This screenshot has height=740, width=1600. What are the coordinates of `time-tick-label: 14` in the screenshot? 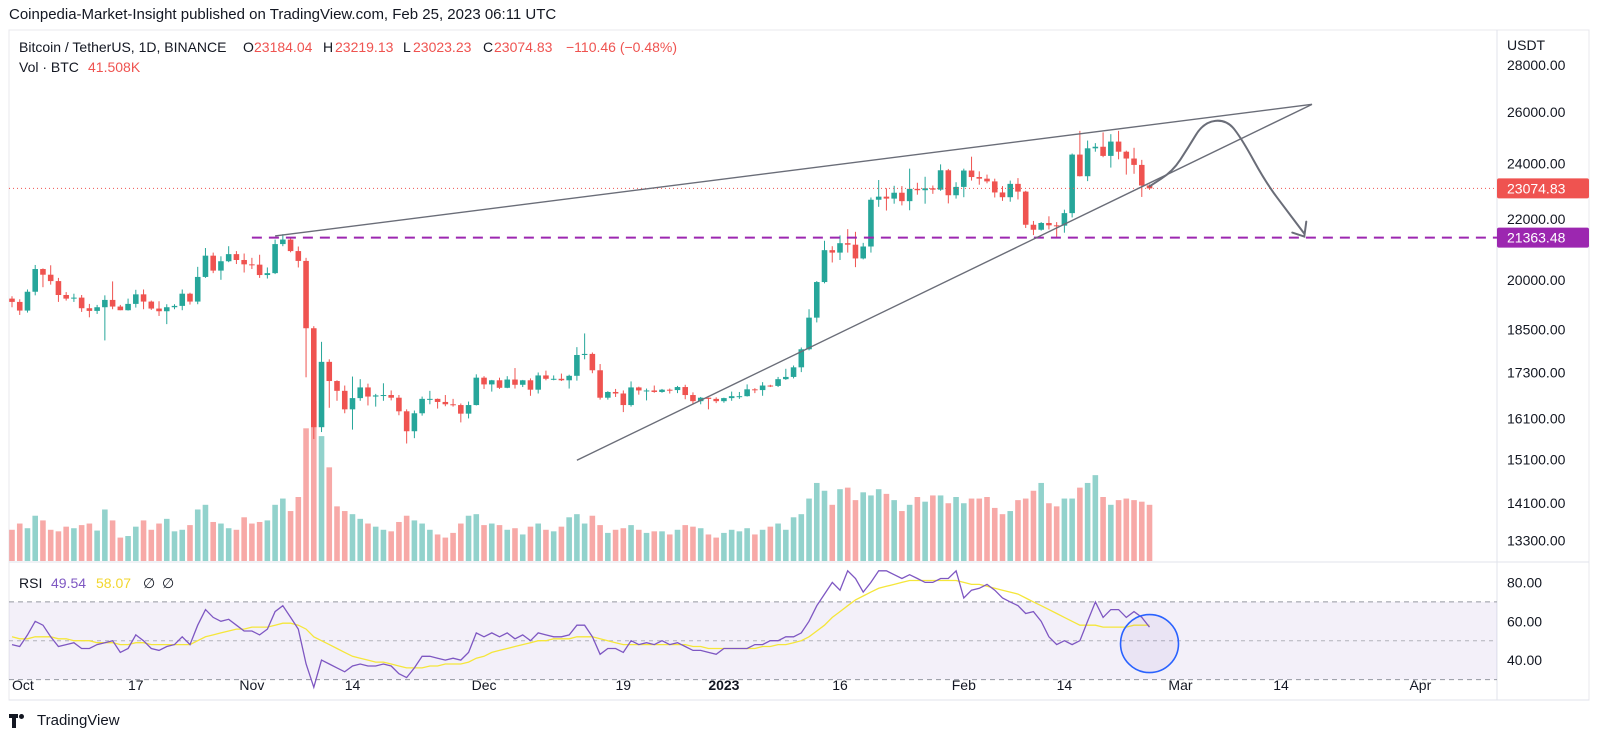 It's located at (1065, 685).